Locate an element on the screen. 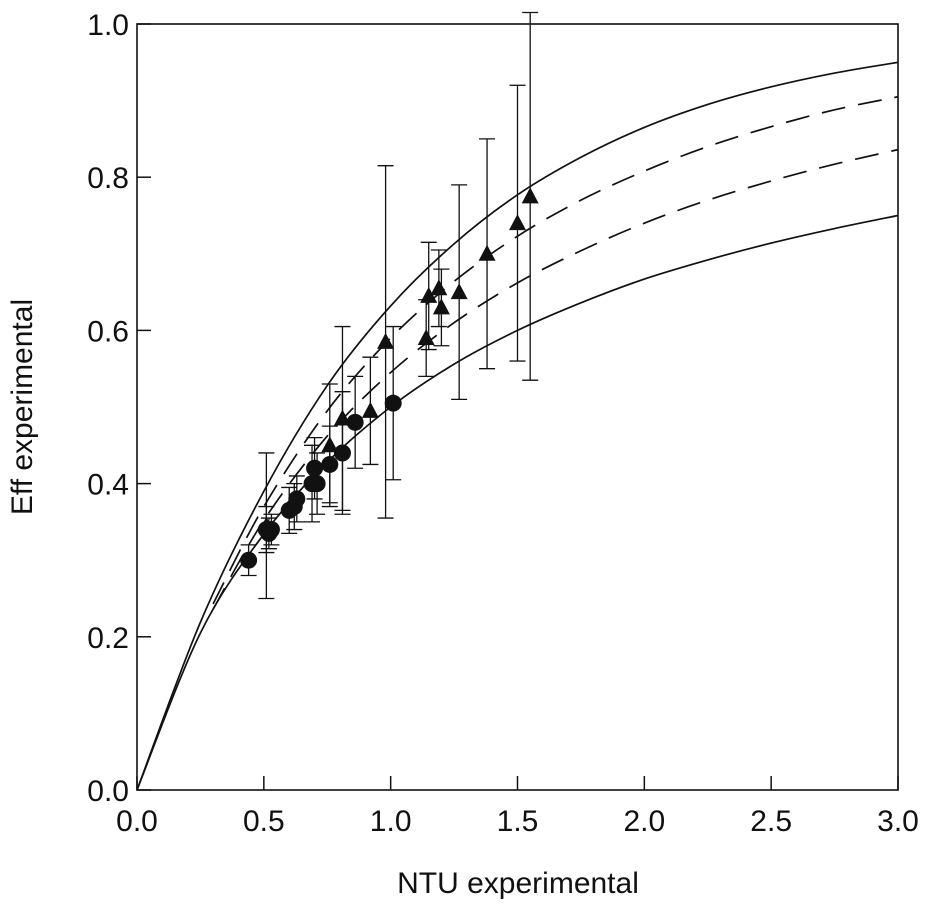 The height and width of the screenshot is (911, 931). x-tick-label: 3.0 is located at coordinates (898, 821).